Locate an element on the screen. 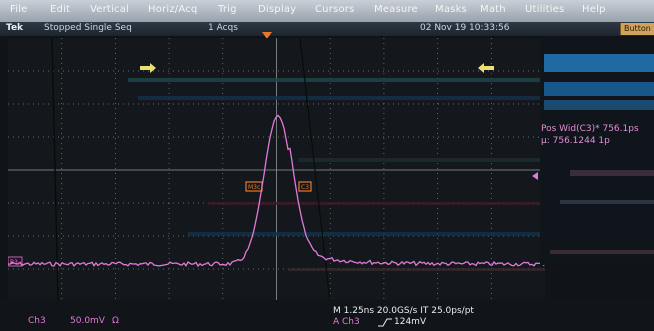 The image size is (654, 331). left-arrow-icon is located at coordinates (148, 68).